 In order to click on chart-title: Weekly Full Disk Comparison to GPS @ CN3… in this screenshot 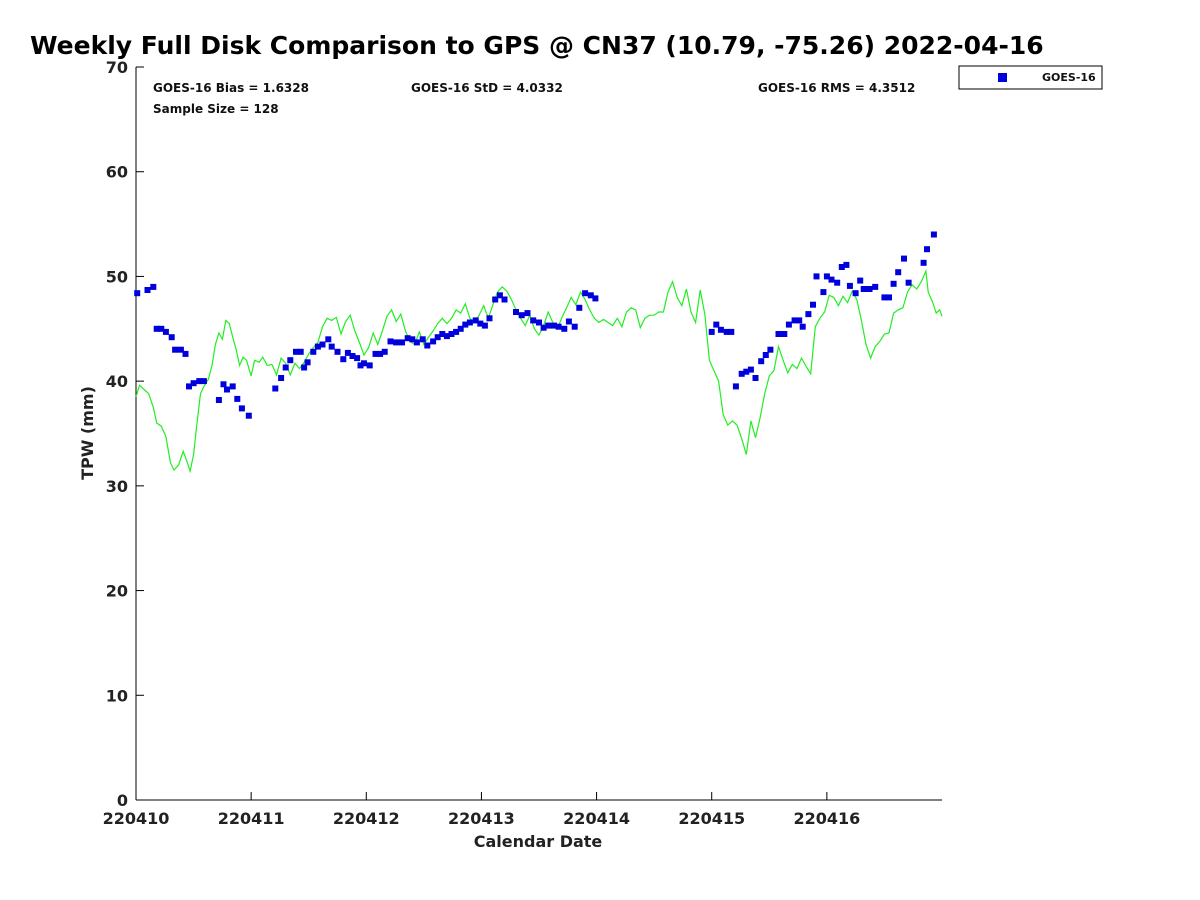, I will do `click(537, 45)`.